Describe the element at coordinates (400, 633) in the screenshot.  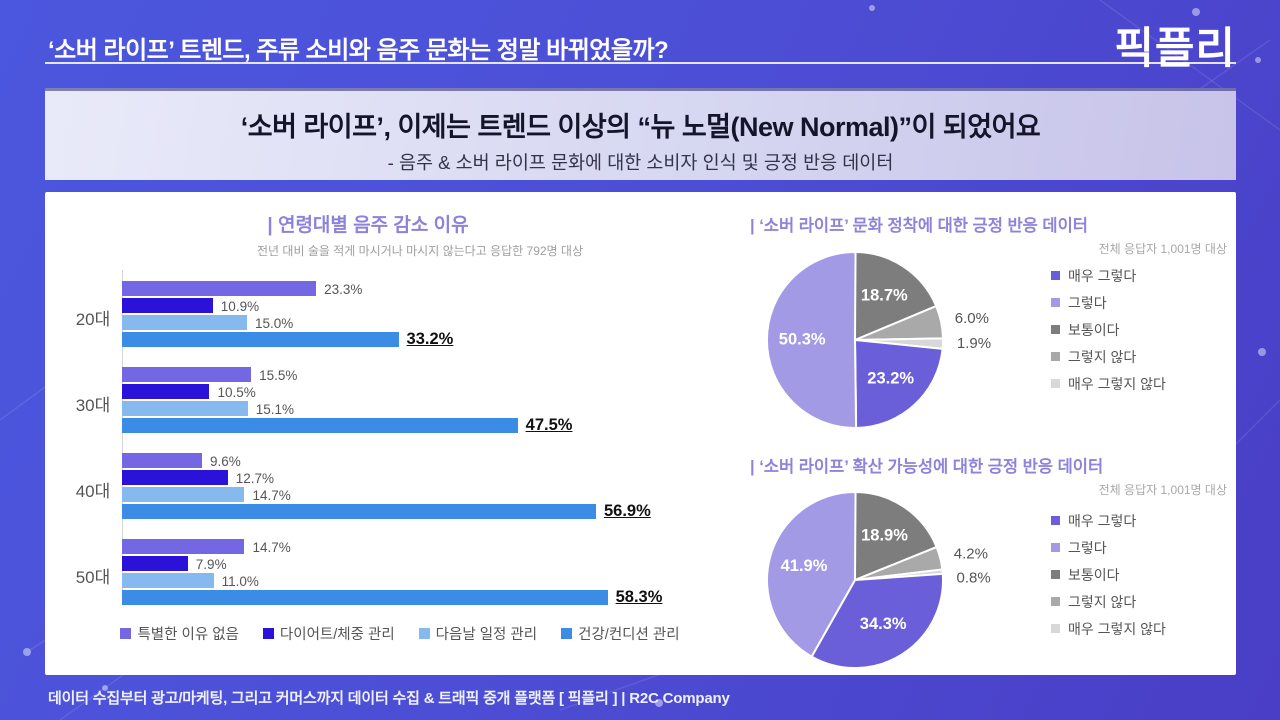
I see `bar-chart-legend: 특별한 이유 없음 다이어트/체중 관리 다음날 일정 관리 건강/컨디션 관리` at that location.